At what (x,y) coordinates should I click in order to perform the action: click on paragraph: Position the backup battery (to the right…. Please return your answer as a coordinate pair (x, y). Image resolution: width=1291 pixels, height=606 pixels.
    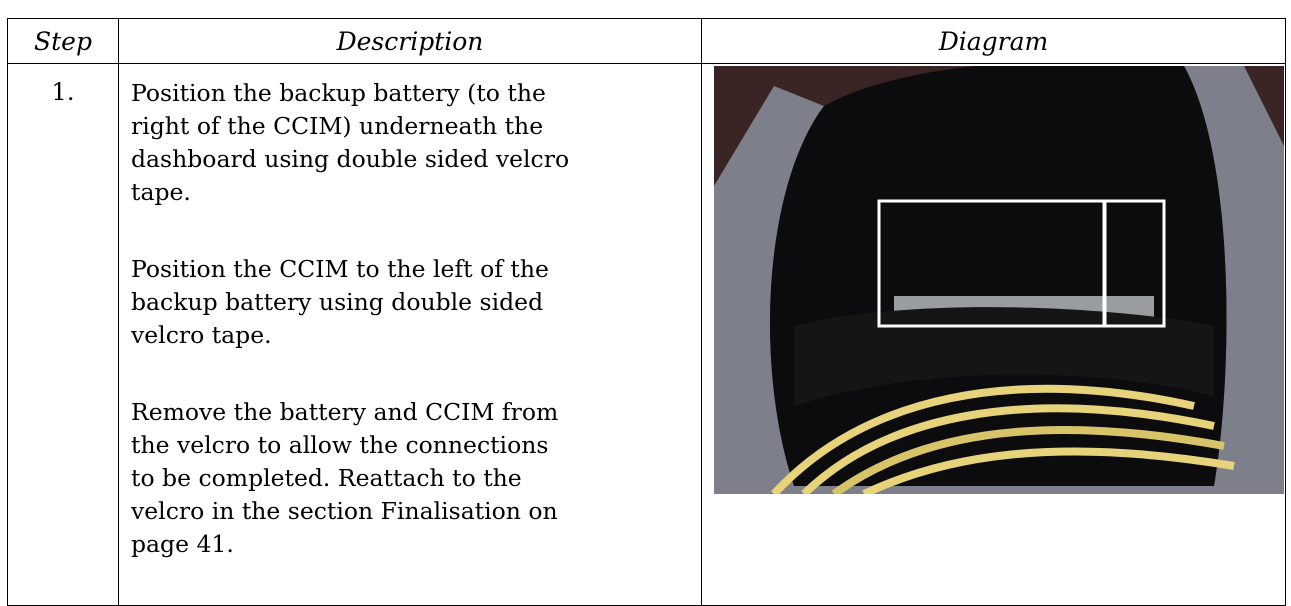
    Looking at the image, I should click on (412, 143).